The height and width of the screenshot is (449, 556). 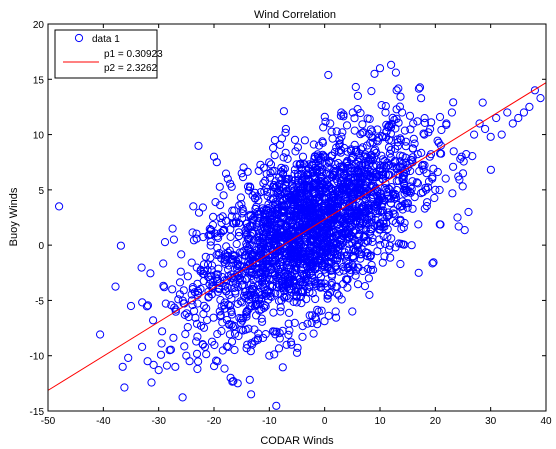 What do you see at coordinates (158, 421) in the screenshot?
I see `x-tick-label: -30` at bounding box center [158, 421].